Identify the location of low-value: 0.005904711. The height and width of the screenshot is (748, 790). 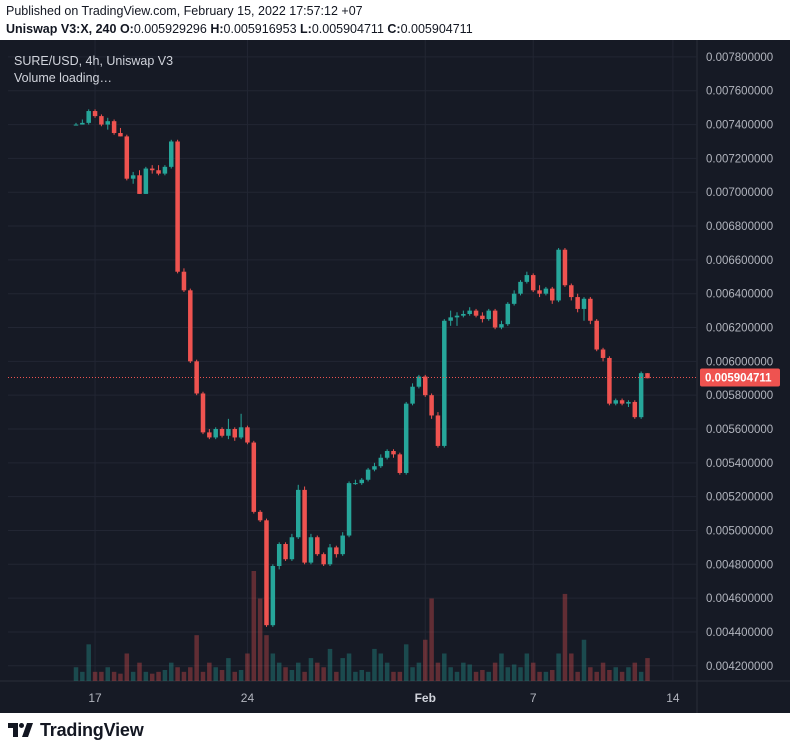
(347, 29).